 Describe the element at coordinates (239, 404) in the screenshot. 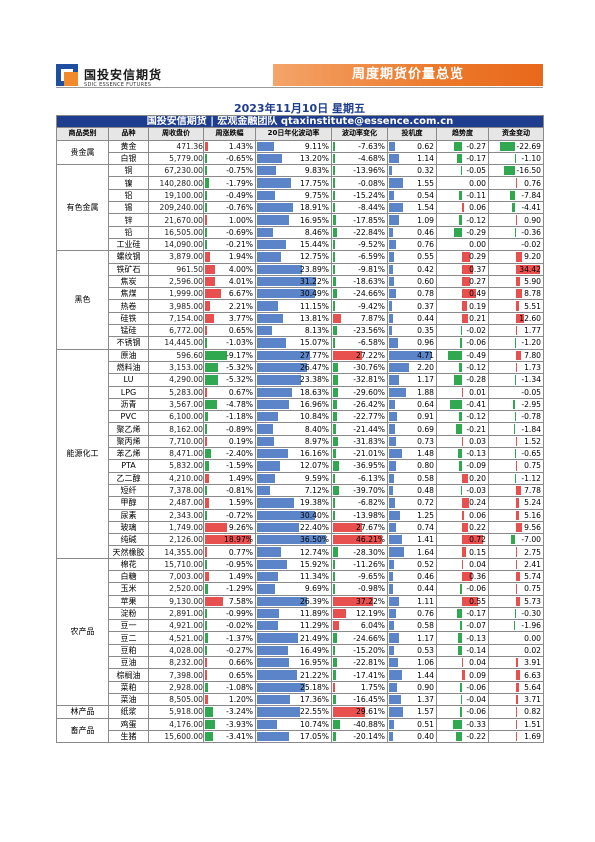

I see `cell-value: -4.78%` at that location.